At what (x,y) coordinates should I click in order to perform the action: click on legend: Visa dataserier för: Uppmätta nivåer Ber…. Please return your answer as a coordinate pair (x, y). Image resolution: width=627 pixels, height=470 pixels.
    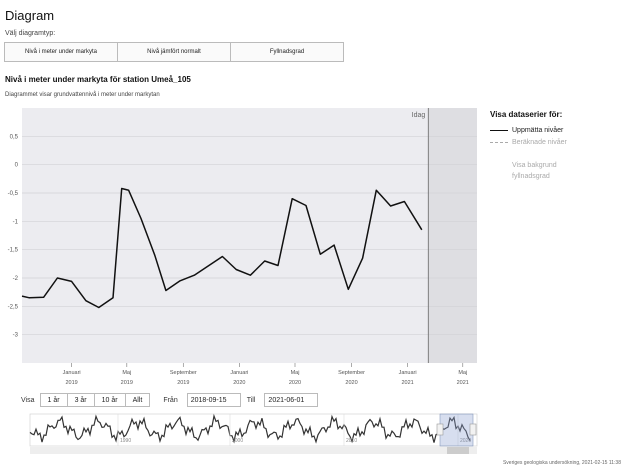
    Looking at the image, I should click on (555, 146).